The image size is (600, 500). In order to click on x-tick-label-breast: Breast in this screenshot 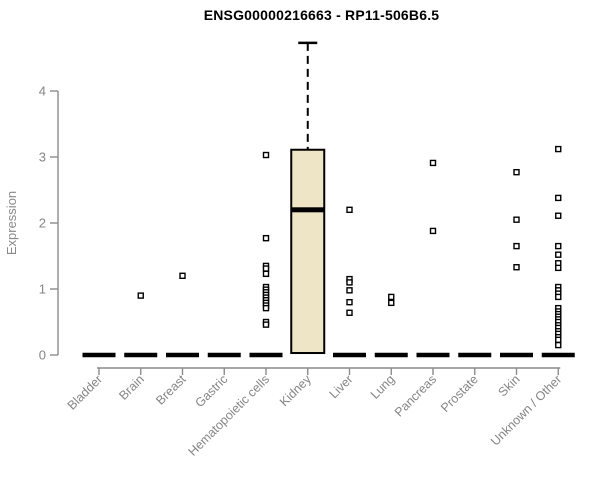, I will do `click(171, 390)`.